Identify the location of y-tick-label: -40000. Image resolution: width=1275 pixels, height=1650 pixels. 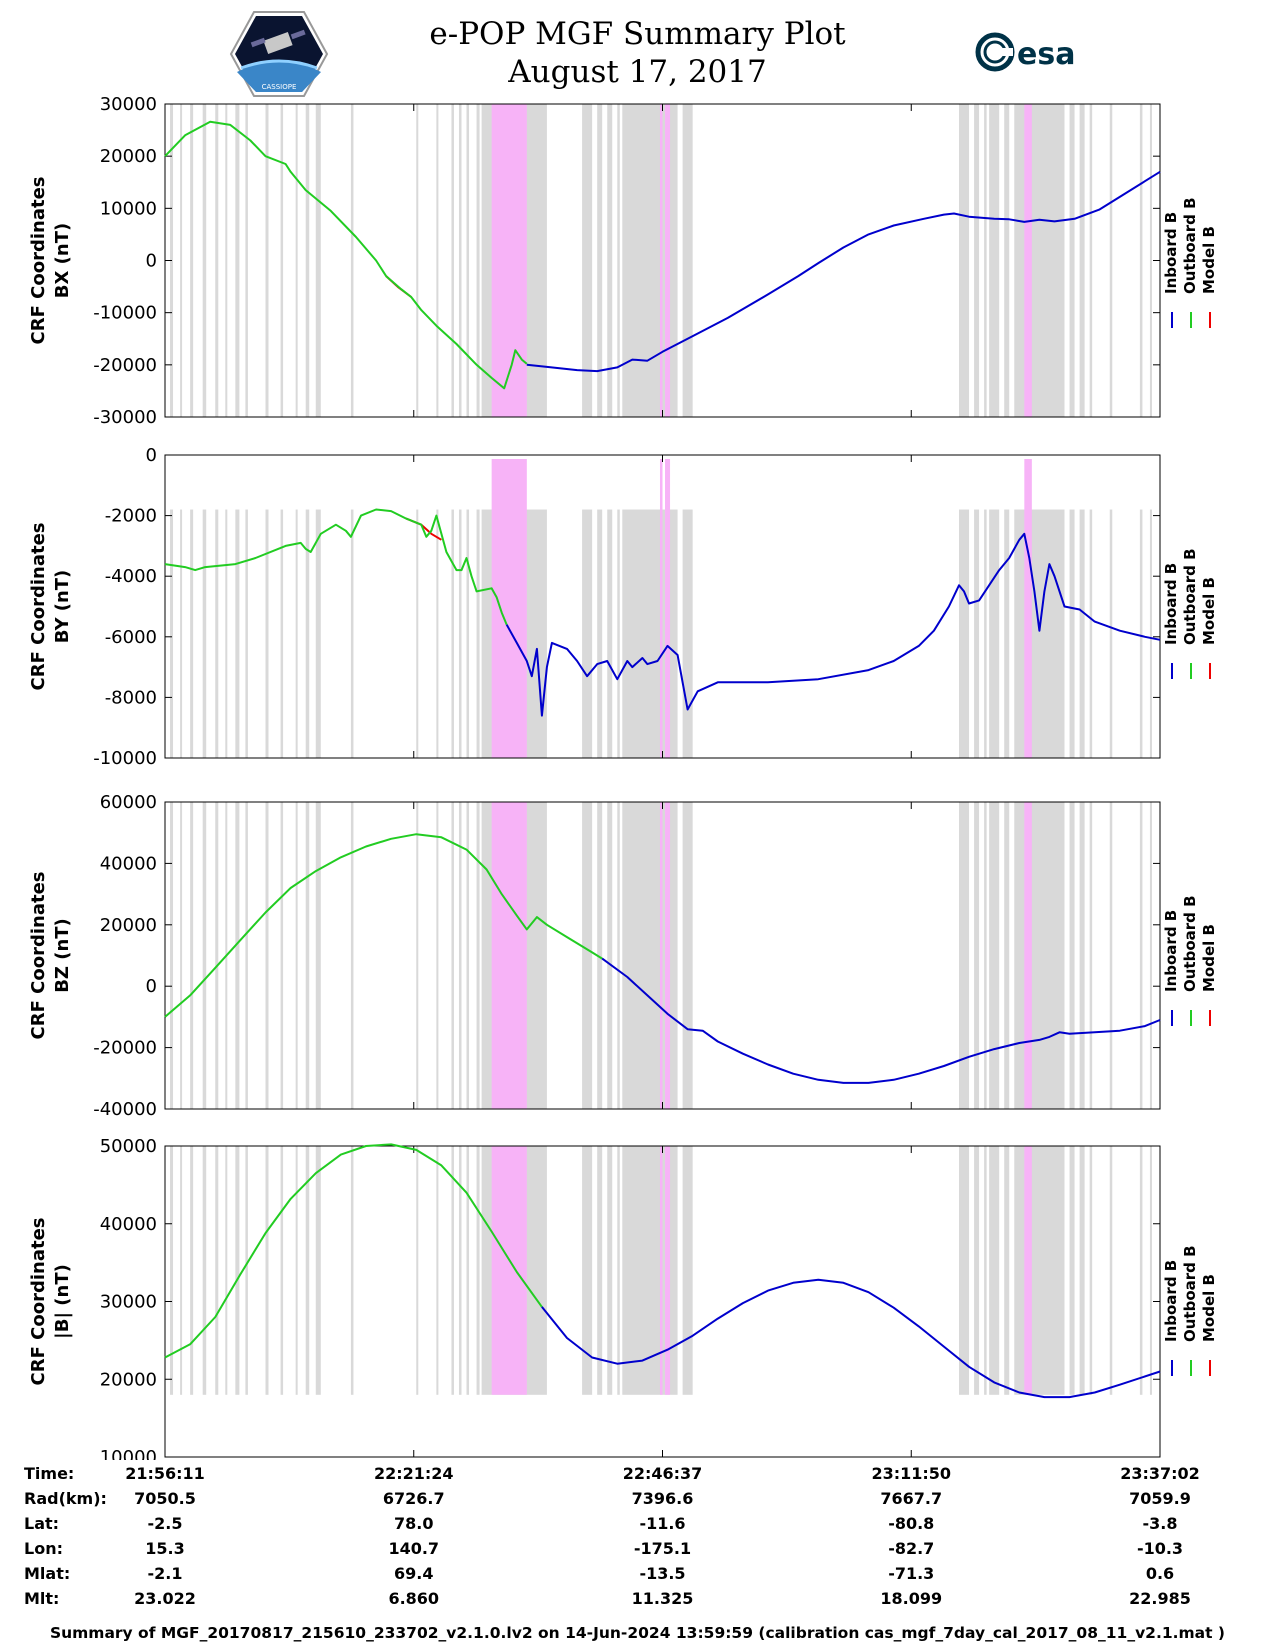
(125, 1109).